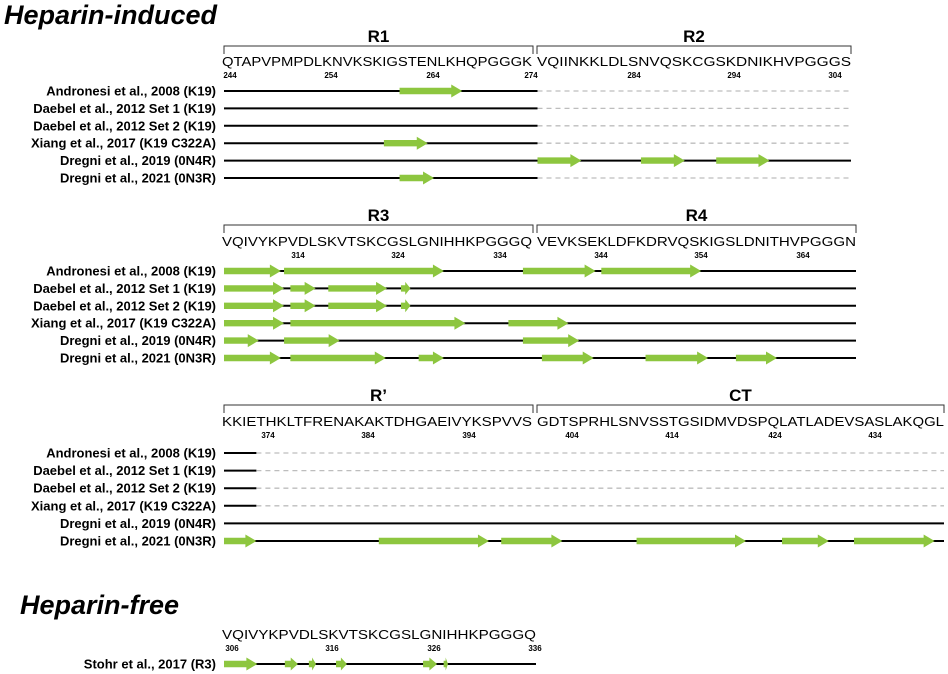 Image resolution: width=948 pixels, height=674 pixels. Describe the element at coordinates (601, 255) in the screenshot. I see `residue-number: 344` at that location.